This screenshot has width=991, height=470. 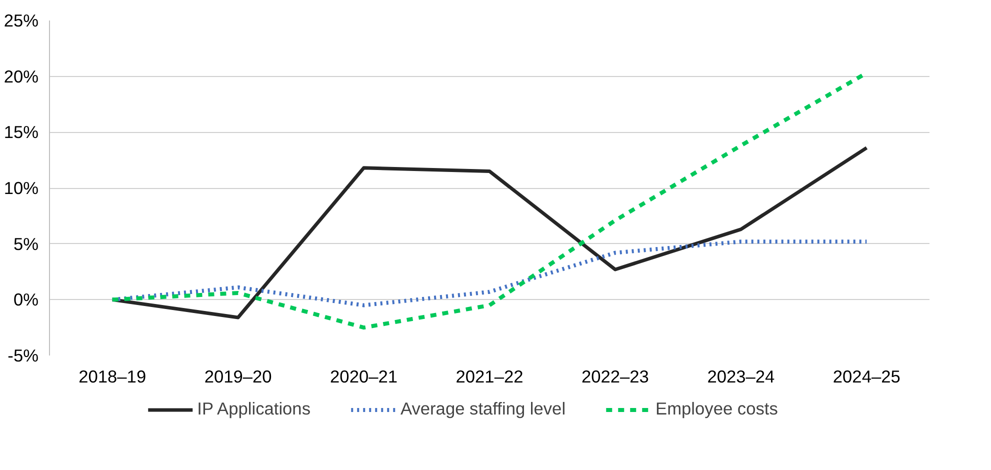 I want to click on y-tick-label: 20%, so click(x=21, y=76).